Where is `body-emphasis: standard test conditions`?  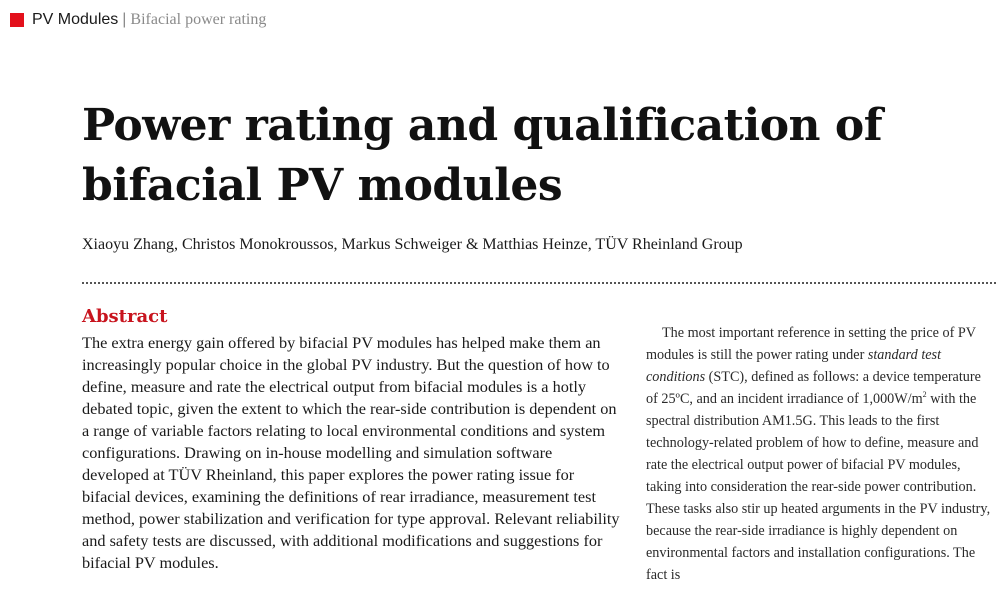
body-emphasis: standard test conditions is located at coordinates (794, 366).